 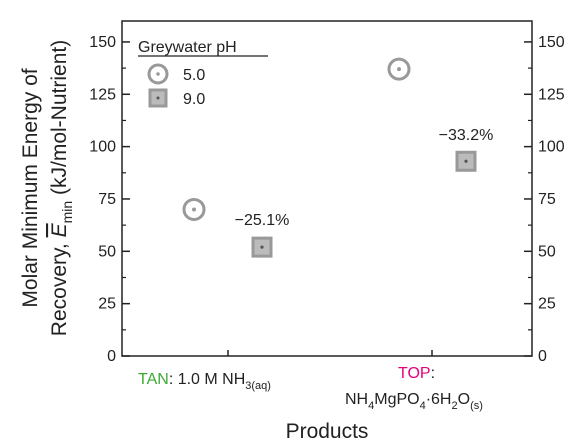 What do you see at coordinates (30, 187) in the screenshot?
I see `y-axis-title-line1: Molar Minimum Energy of` at bounding box center [30, 187].